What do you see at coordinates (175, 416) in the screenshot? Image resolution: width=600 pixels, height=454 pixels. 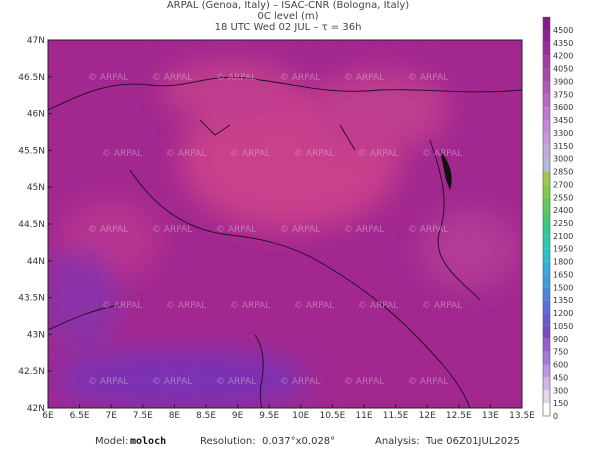 I see `lon-label: 8E` at bounding box center [175, 416].